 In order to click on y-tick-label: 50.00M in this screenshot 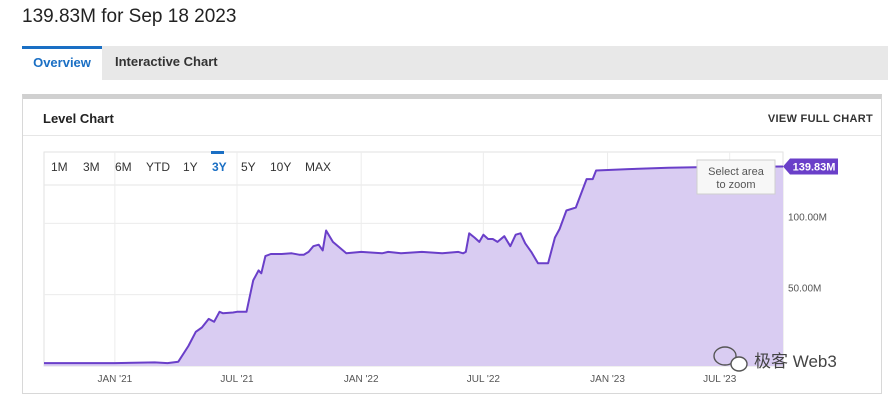, I will do `click(804, 289)`.